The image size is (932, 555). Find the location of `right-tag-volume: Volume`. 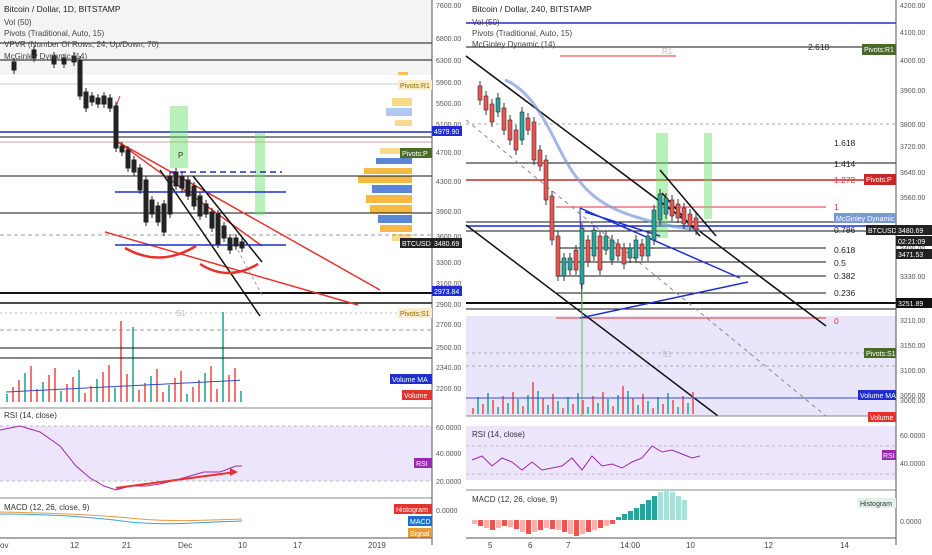

right-tag-volume: Volume is located at coordinates (881, 418).